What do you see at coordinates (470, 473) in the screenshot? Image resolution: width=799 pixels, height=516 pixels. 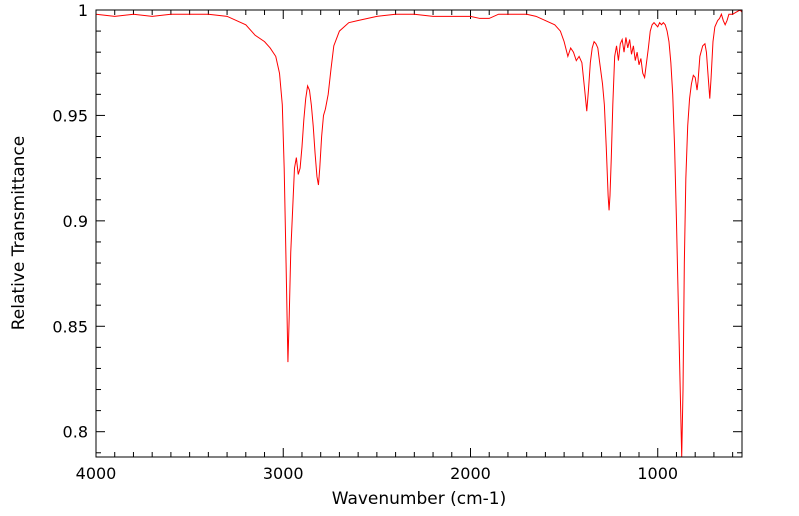 I see `x-tick-label: 2000` at bounding box center [470, 473].